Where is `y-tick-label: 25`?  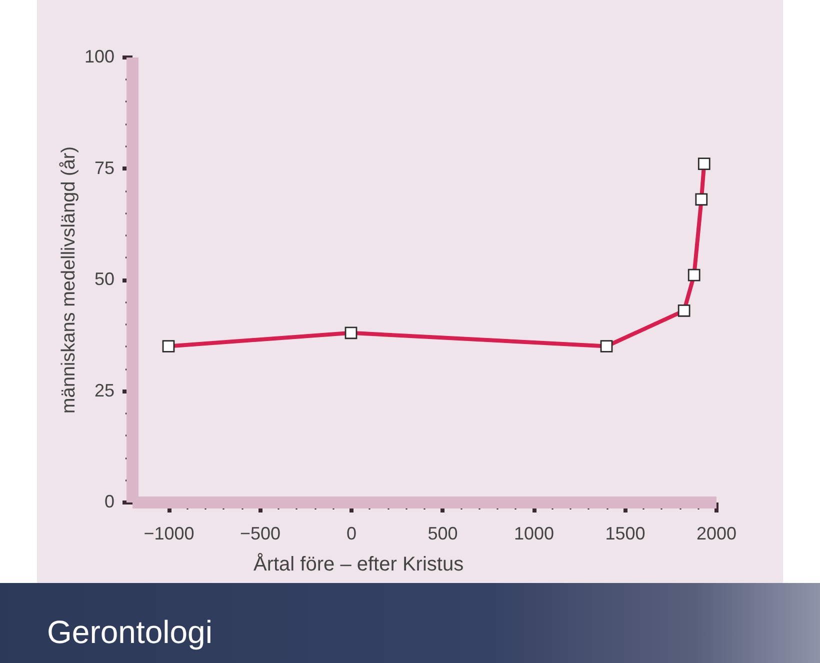 y-tick-label: 25 is located at coordinates (104, 390).